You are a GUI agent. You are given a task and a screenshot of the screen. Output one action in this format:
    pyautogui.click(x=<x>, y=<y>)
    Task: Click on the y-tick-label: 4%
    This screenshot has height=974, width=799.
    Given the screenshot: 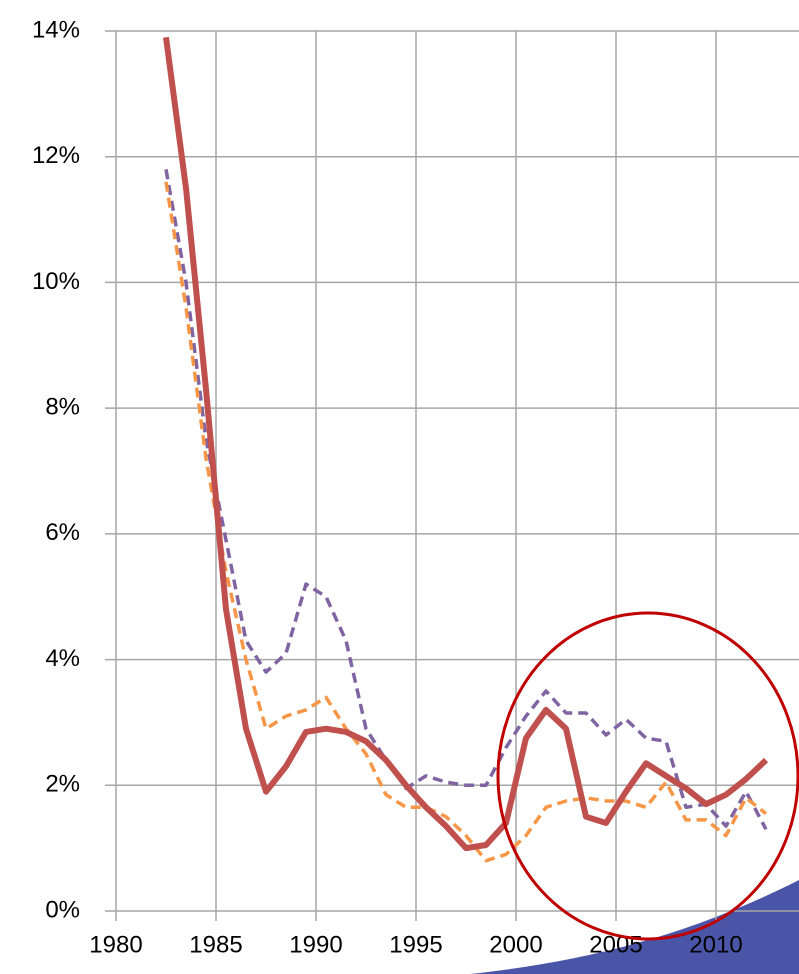 What is the action you would take?
    pyautogui.click(x=62, y=658)
    